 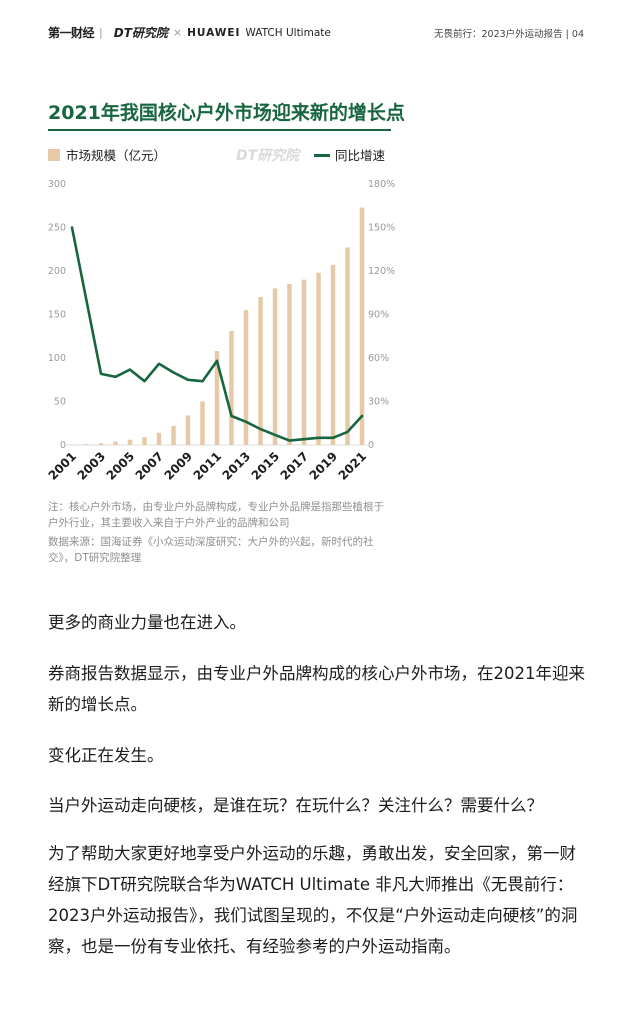 What do you see at coordinates (63, 445) in the screenshot?
I see `y-left-tick-label: 0` at bounding box center [63, 445].